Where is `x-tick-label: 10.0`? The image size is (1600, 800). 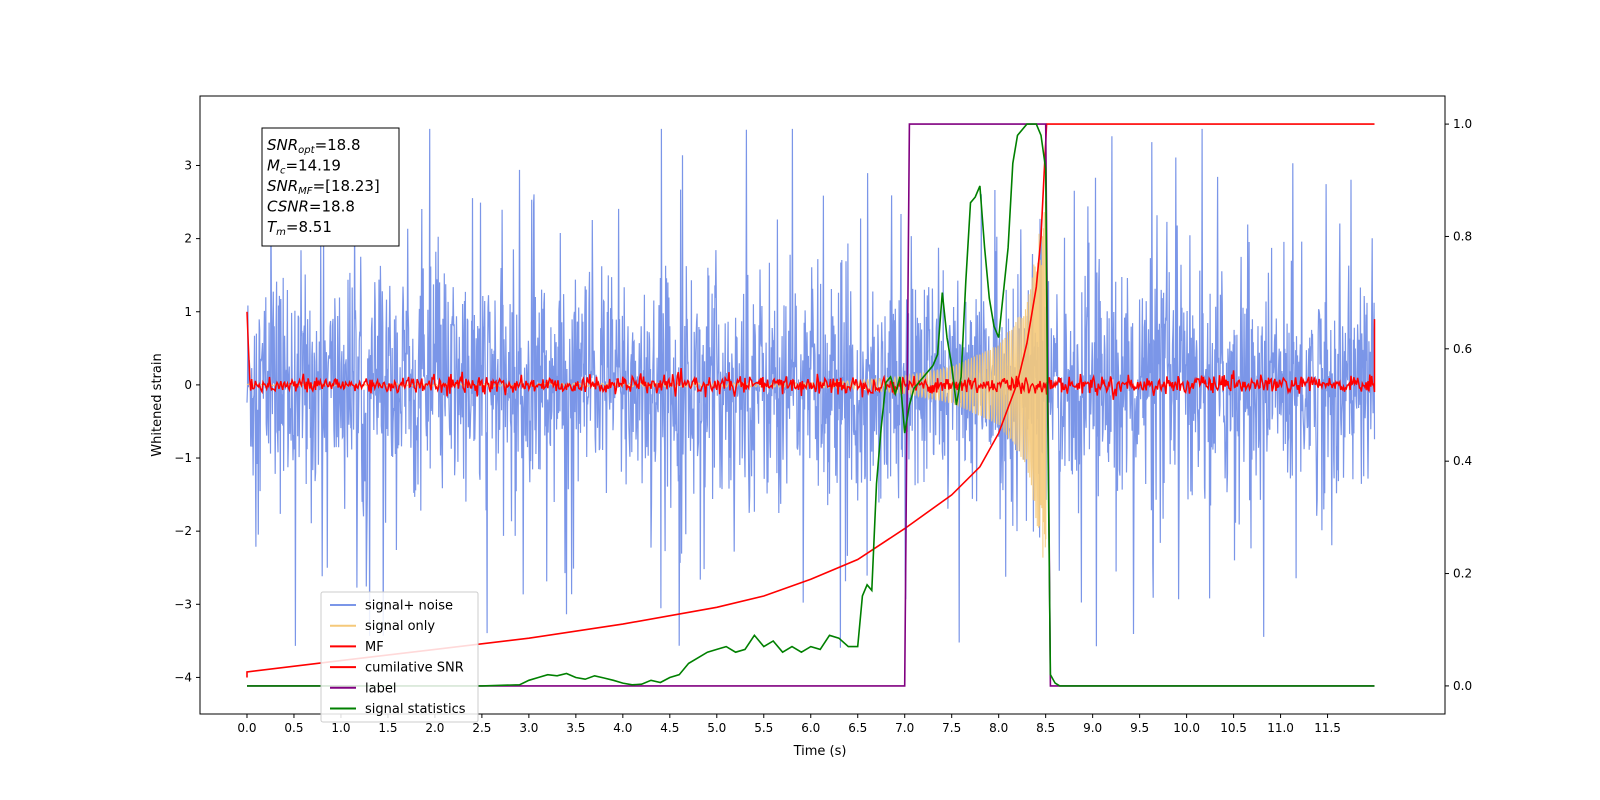 x-tick-label: 10.0 is located at coordinates (1186, 728).